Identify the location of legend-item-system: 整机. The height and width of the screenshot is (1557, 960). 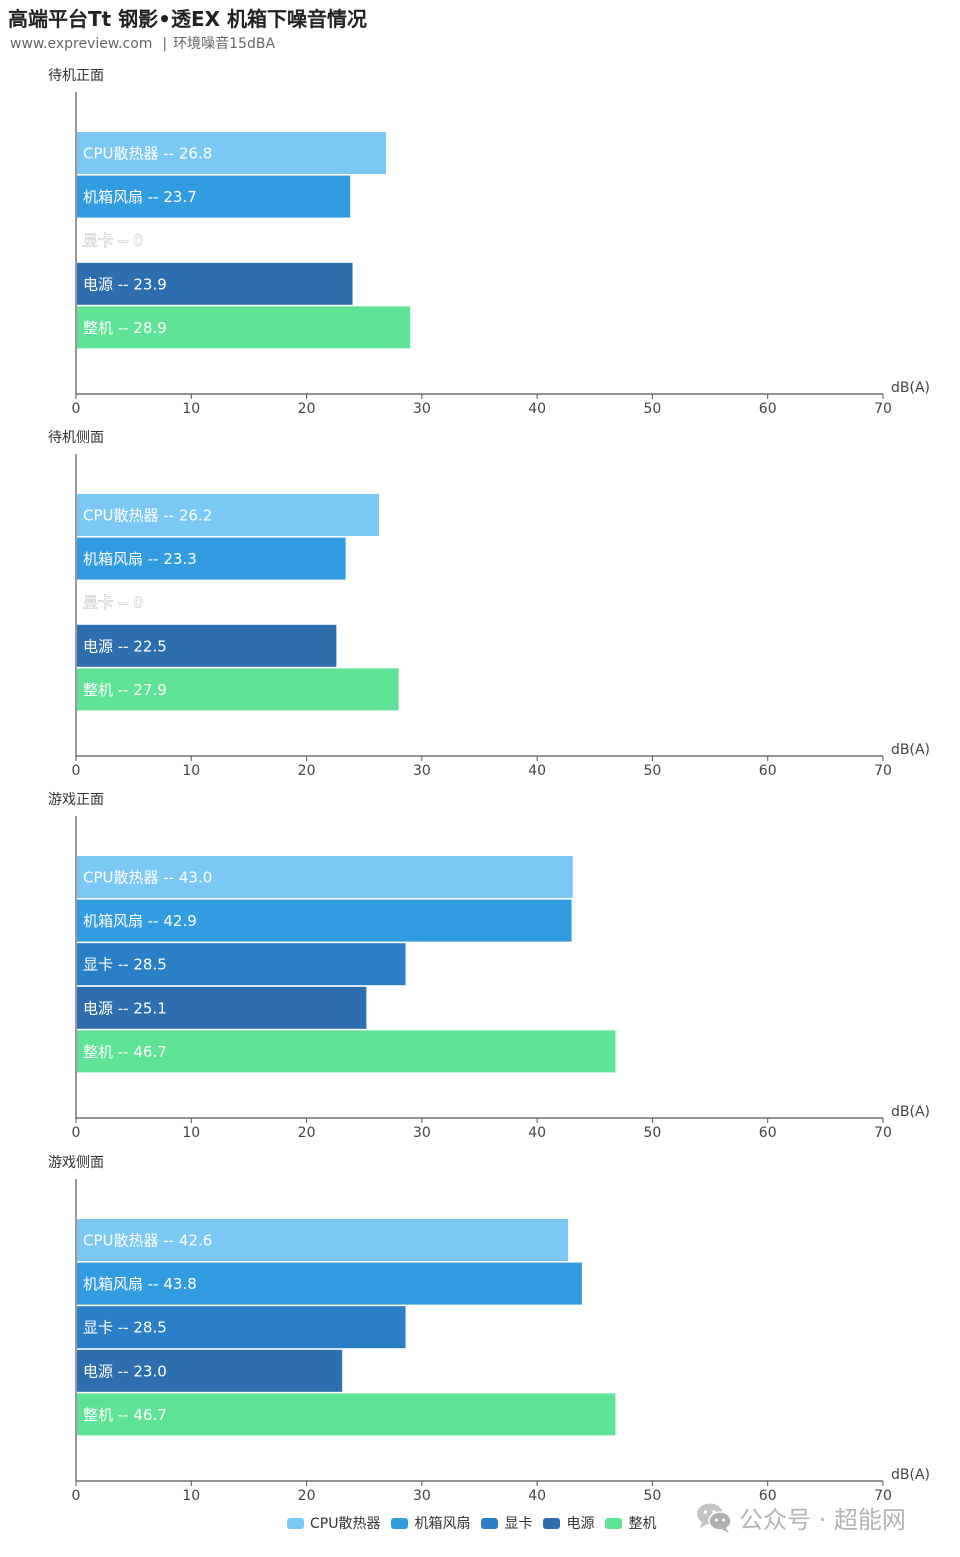
(630, 1523).